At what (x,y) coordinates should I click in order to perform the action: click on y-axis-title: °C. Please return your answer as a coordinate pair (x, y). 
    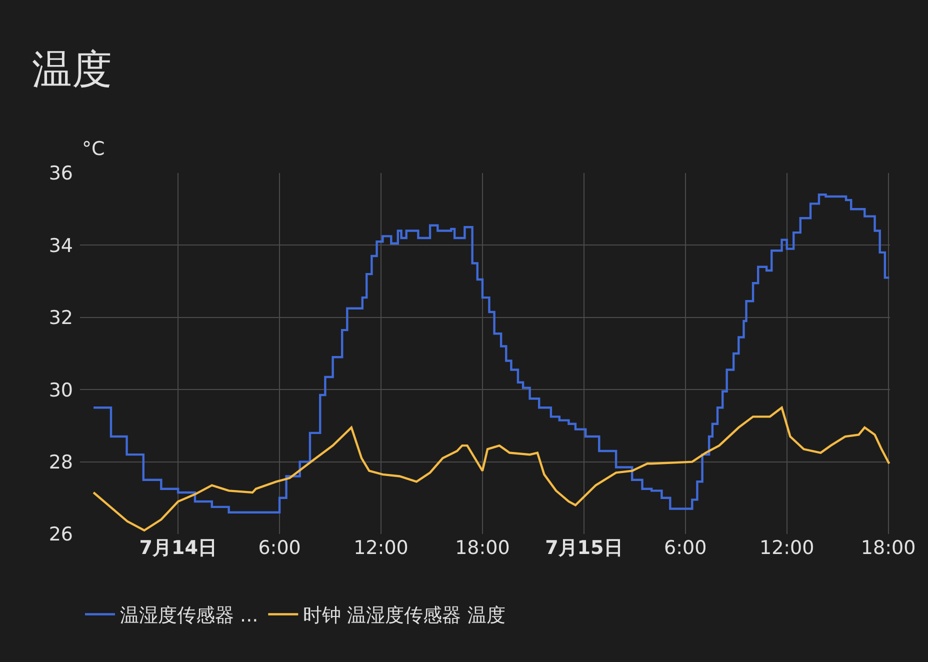
    Looking at the image, I should click on (93, 149).